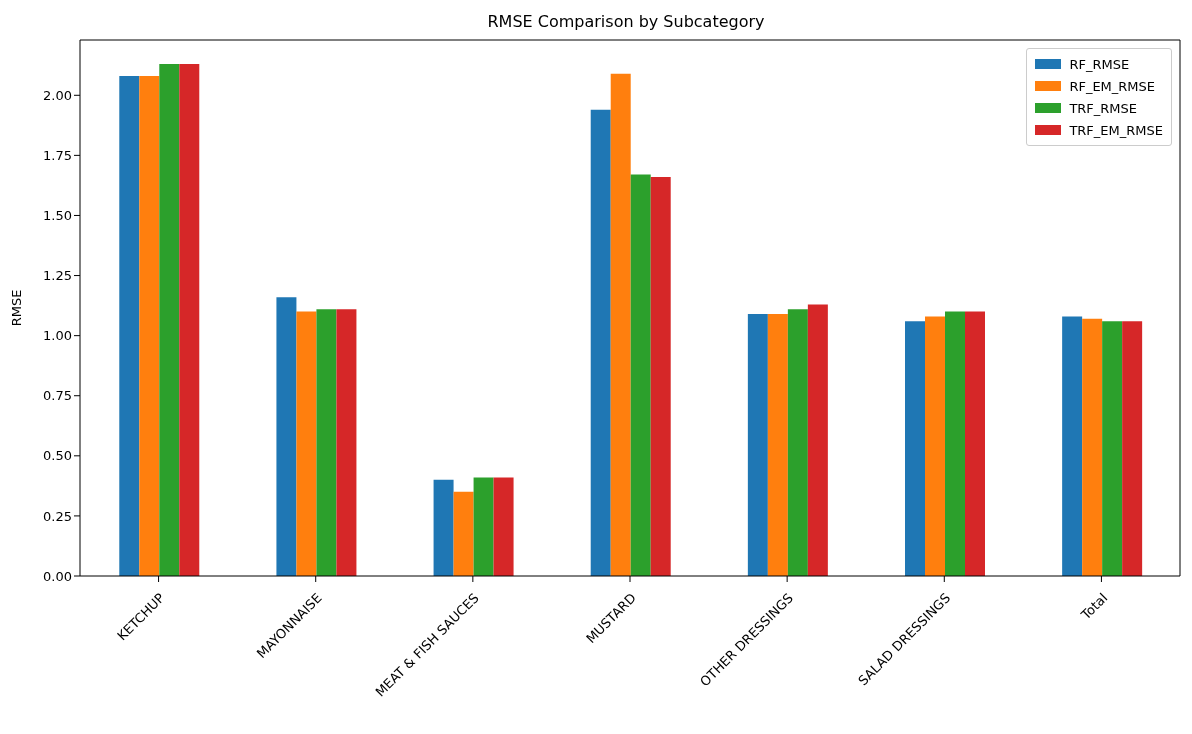  What do you see at coordinates (57, 516) in the screenshot?
I see `y-tick-label: 0.25` at bounding box center [57, 516].